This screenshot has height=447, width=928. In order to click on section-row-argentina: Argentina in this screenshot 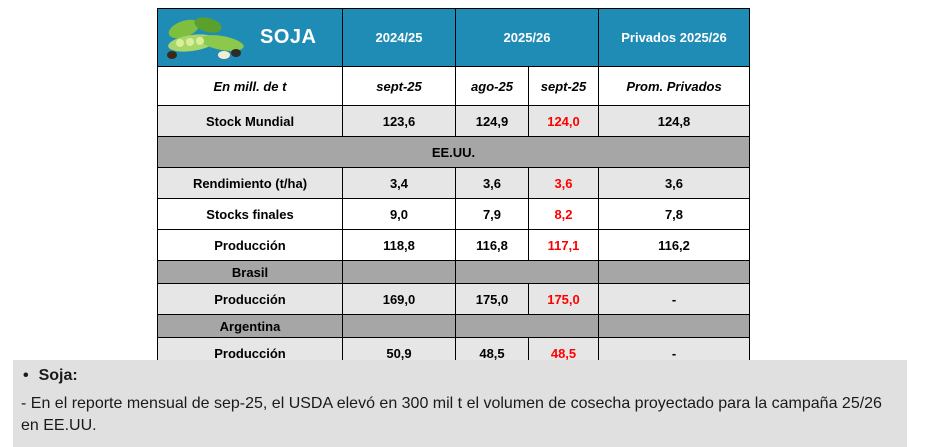, I will do `click(453, 326)`.